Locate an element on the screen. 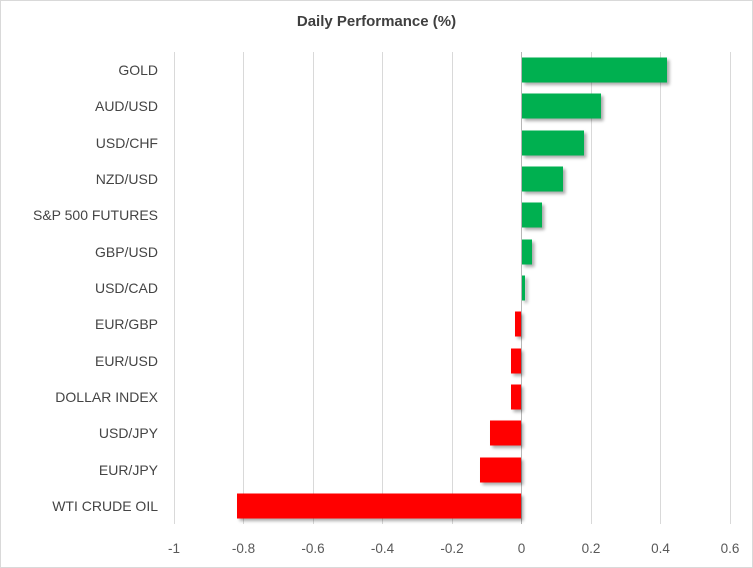  bar-gbp-usd is located at coordinates (526, 252).